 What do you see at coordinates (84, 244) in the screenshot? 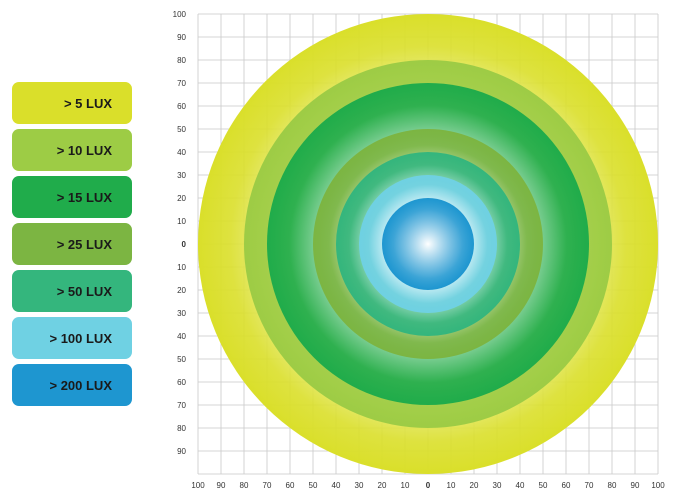
I see `legend-label: > 25 LUX` at bounding box center [84, 244].